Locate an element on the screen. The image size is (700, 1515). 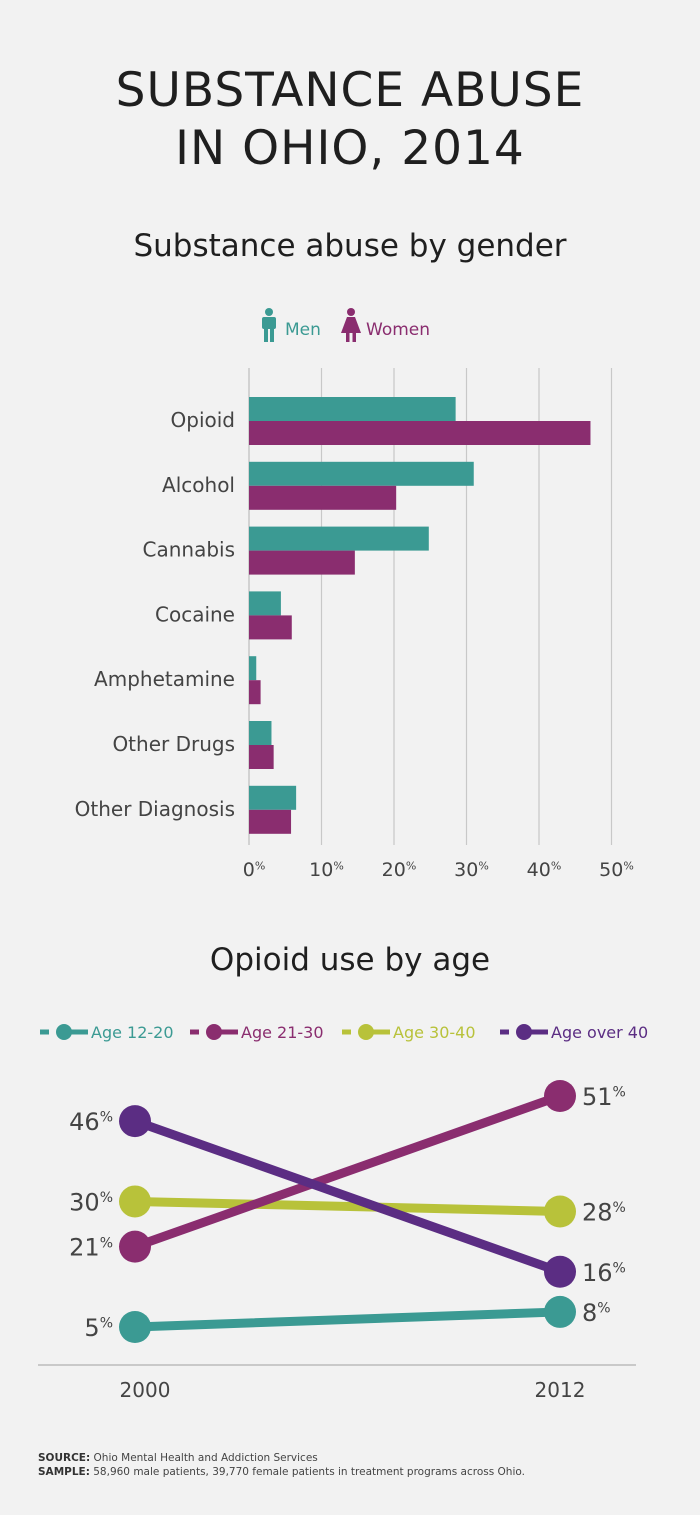
legend-men-label: Men is located at coordinates (303, 330).